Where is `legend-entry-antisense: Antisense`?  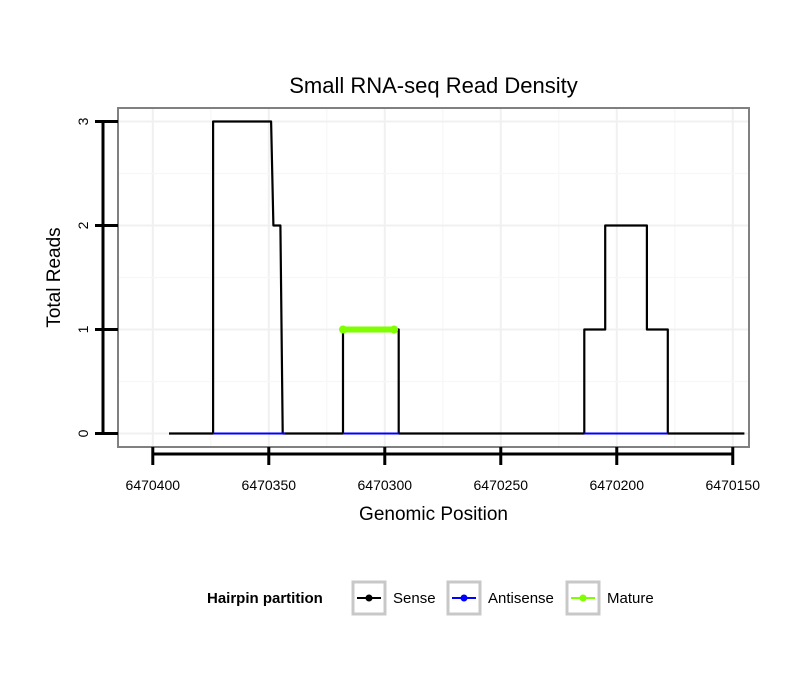
legend-entry-antisense: Antisense is located at coordinates (500, 598).